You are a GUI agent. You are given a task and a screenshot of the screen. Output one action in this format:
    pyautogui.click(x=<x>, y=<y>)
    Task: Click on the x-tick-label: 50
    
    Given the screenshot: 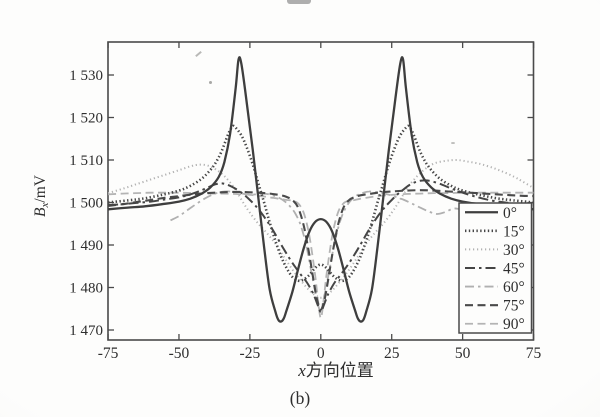 What is the action you would take?
    pyautogui.click(x=463, y=353)
    